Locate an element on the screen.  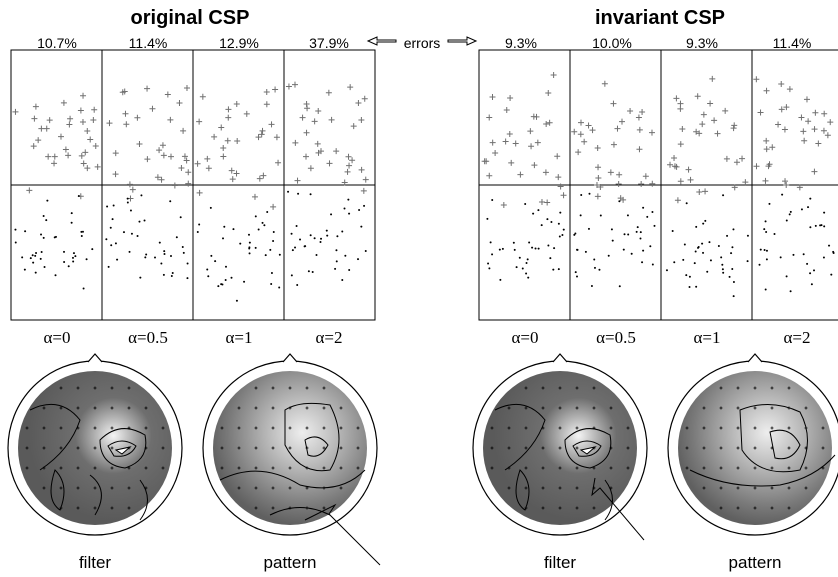
right-error-0: 9.3% is located at coordinates (521, 43).